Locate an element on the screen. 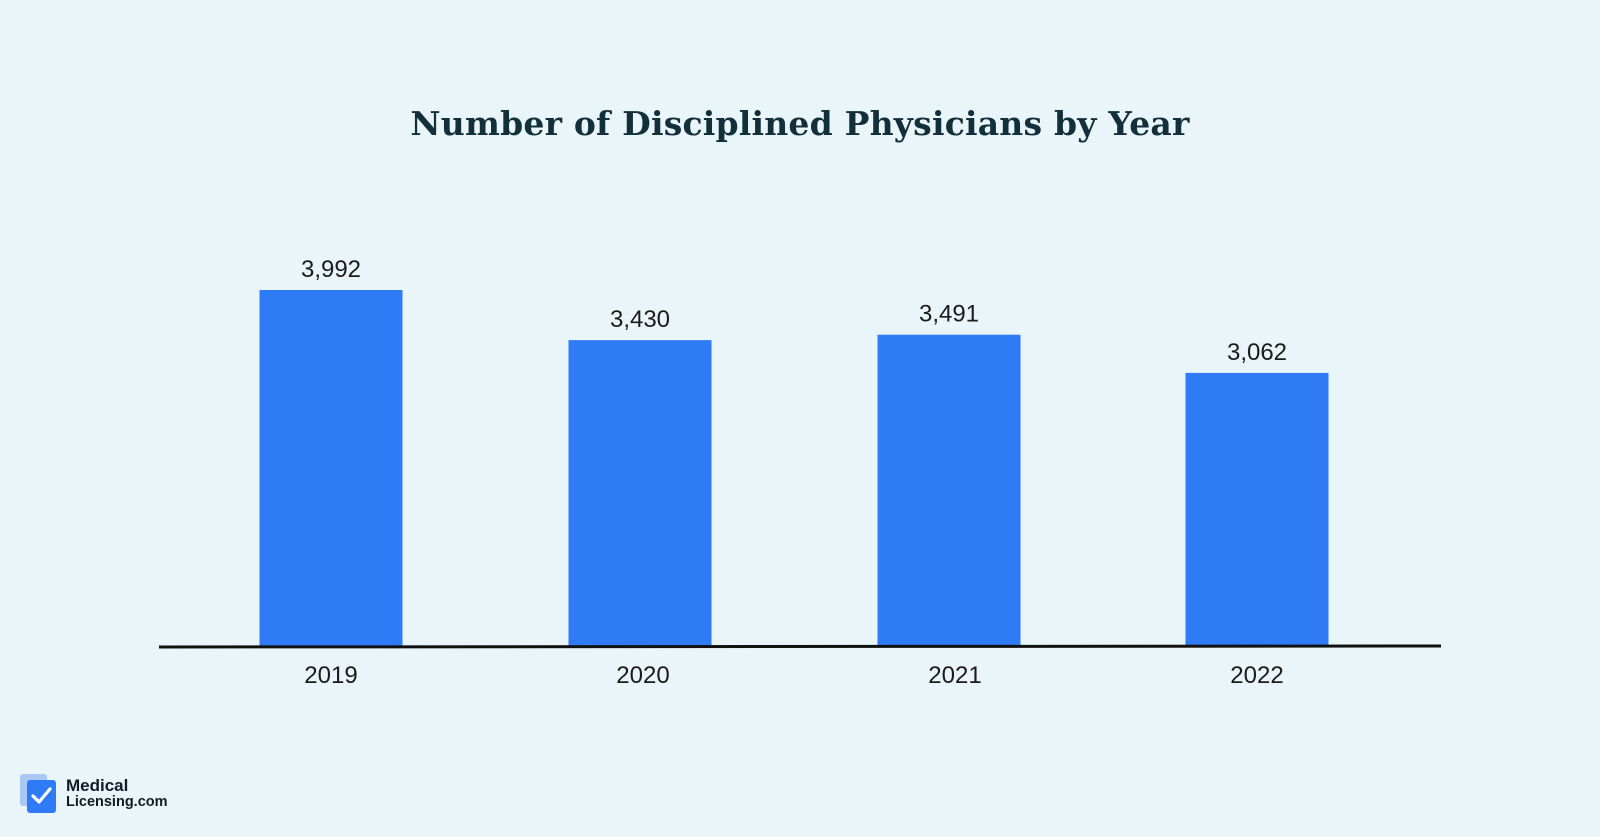  x-tick-labels-group: 2019 2020 2021 2022 is located at coordinates (793, 675).